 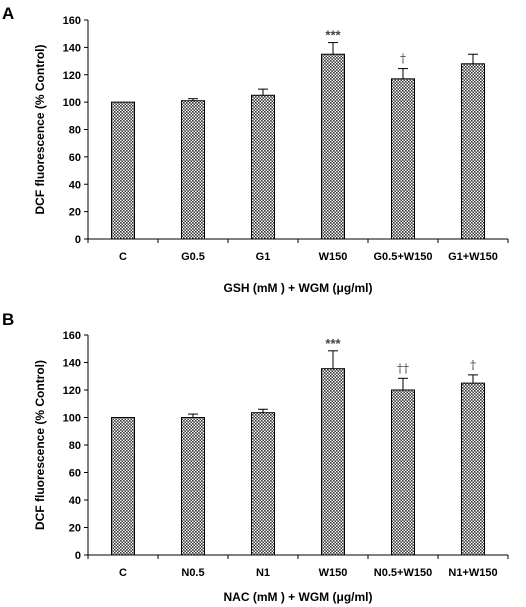 What do you see at coordinates (192, 573) in the screenshot?
I see `x-tick-label: N0.5` at bounding box center [192, 573].